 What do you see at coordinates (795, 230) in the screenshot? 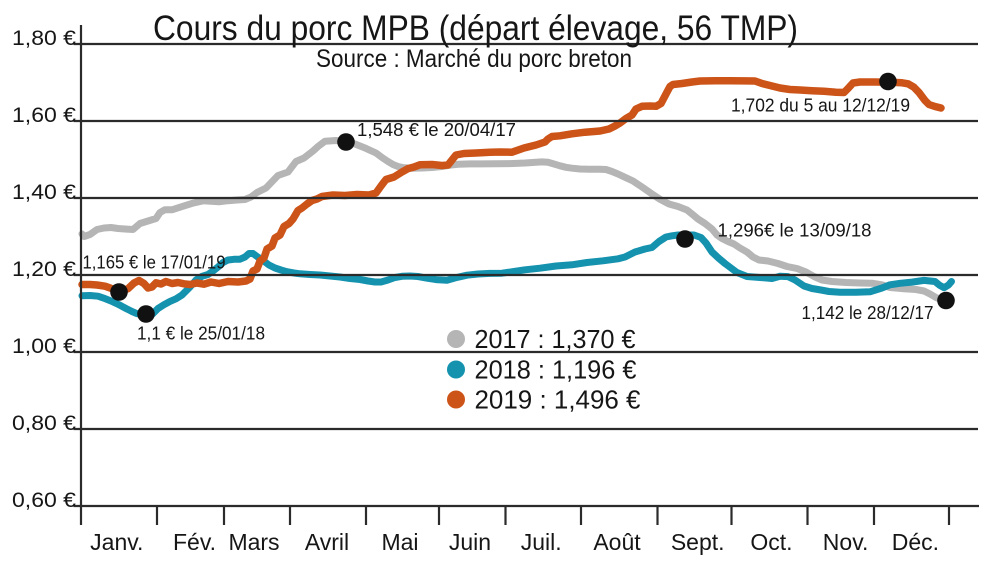
I see `svg-text: 1,296€ le 13/09/18` at bounding box center [795, 230].